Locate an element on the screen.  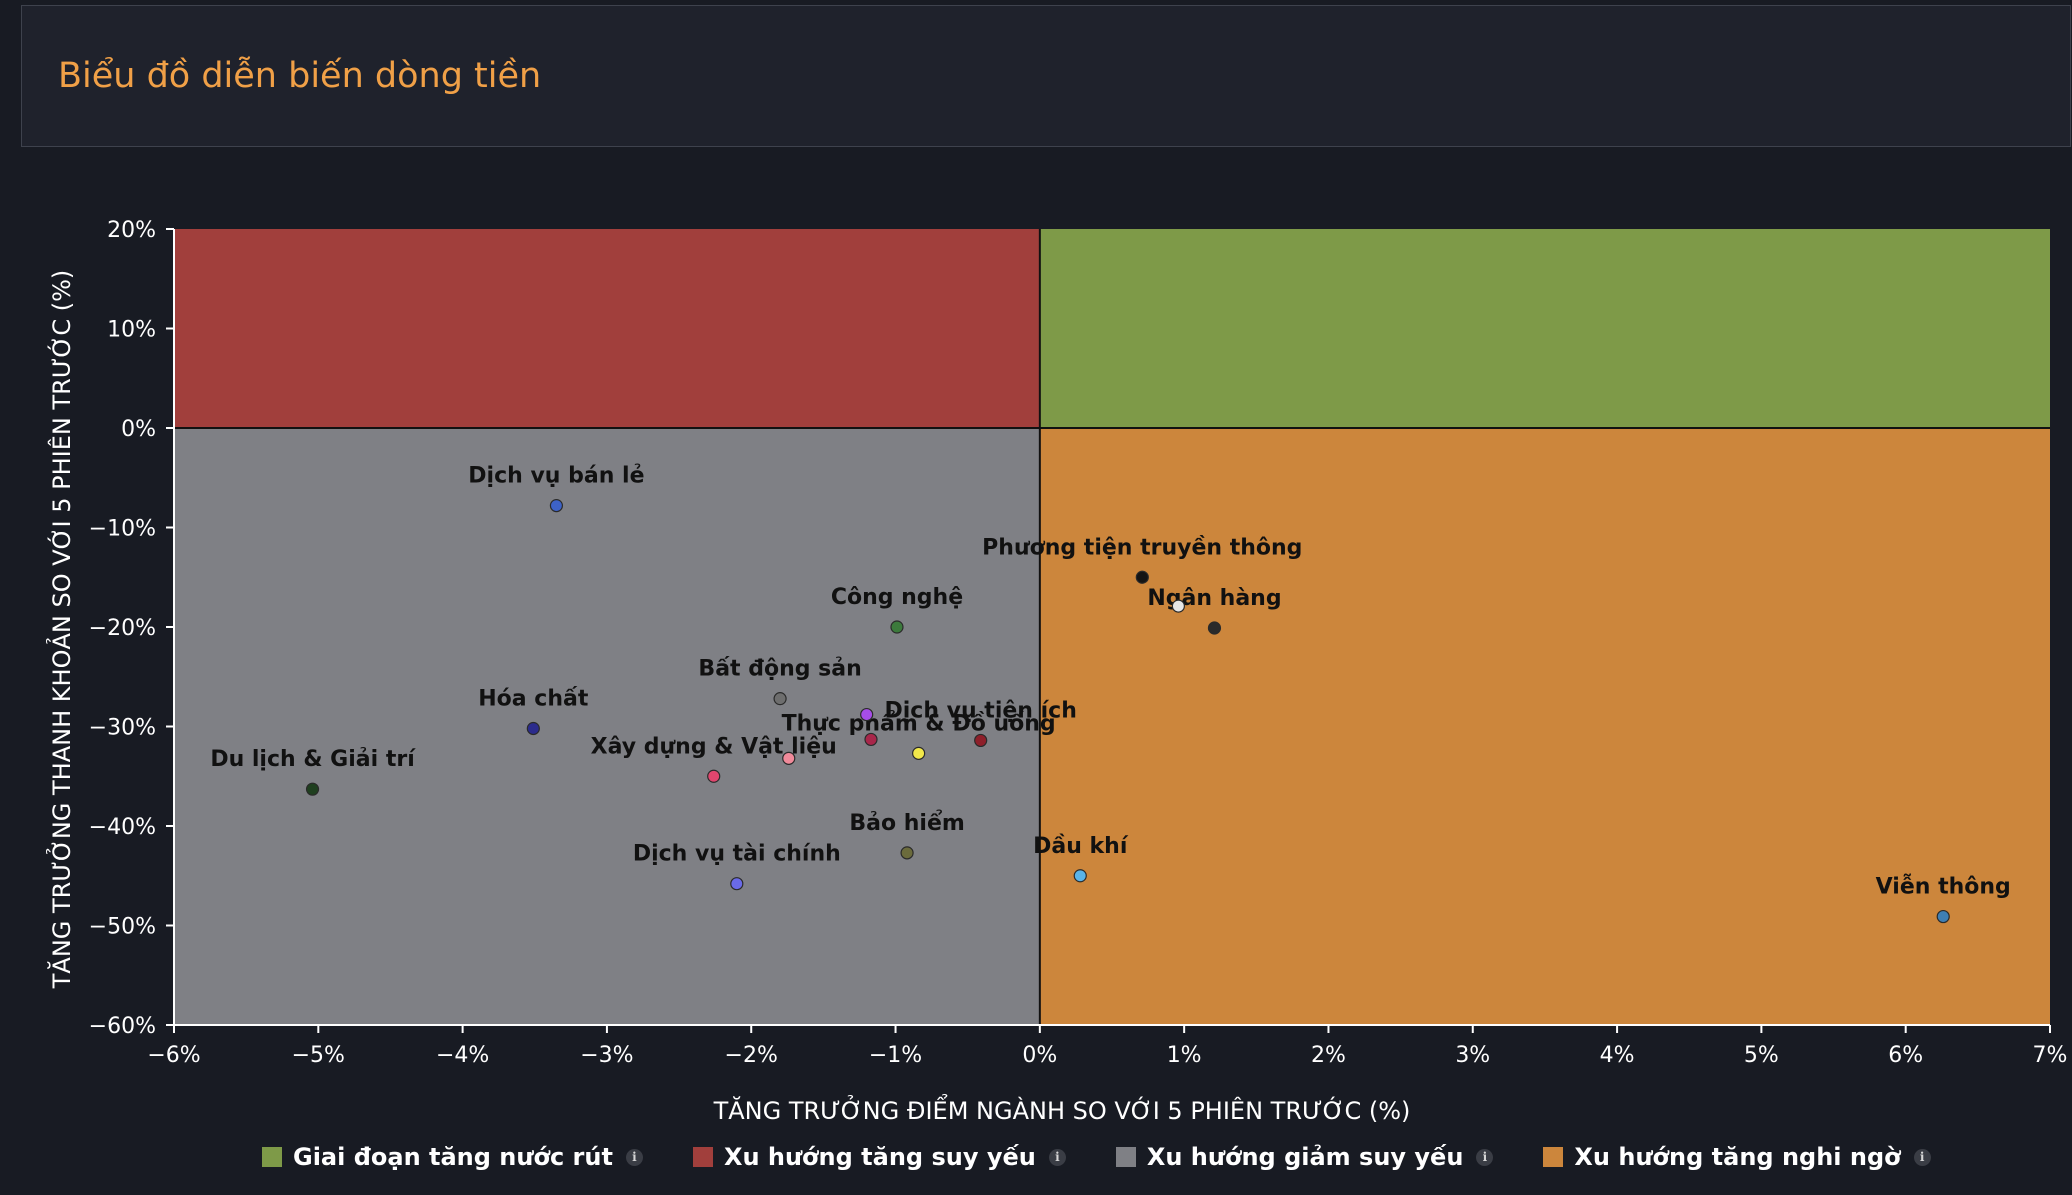
quadrant-top-left is located at coordinates (607, 328).